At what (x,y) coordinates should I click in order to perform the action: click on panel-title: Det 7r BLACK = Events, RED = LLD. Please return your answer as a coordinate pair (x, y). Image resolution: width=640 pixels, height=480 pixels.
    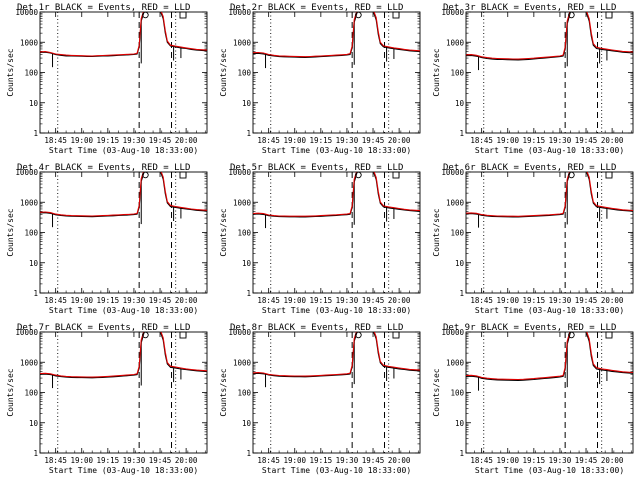
    Looking at the image, I should click on (103, 328).